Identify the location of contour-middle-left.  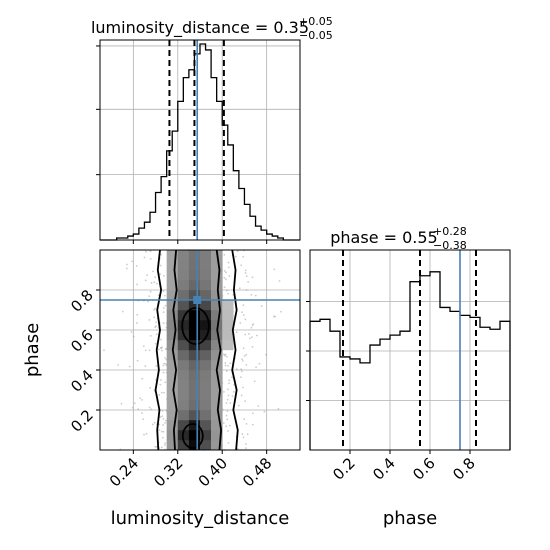
(174, 350).